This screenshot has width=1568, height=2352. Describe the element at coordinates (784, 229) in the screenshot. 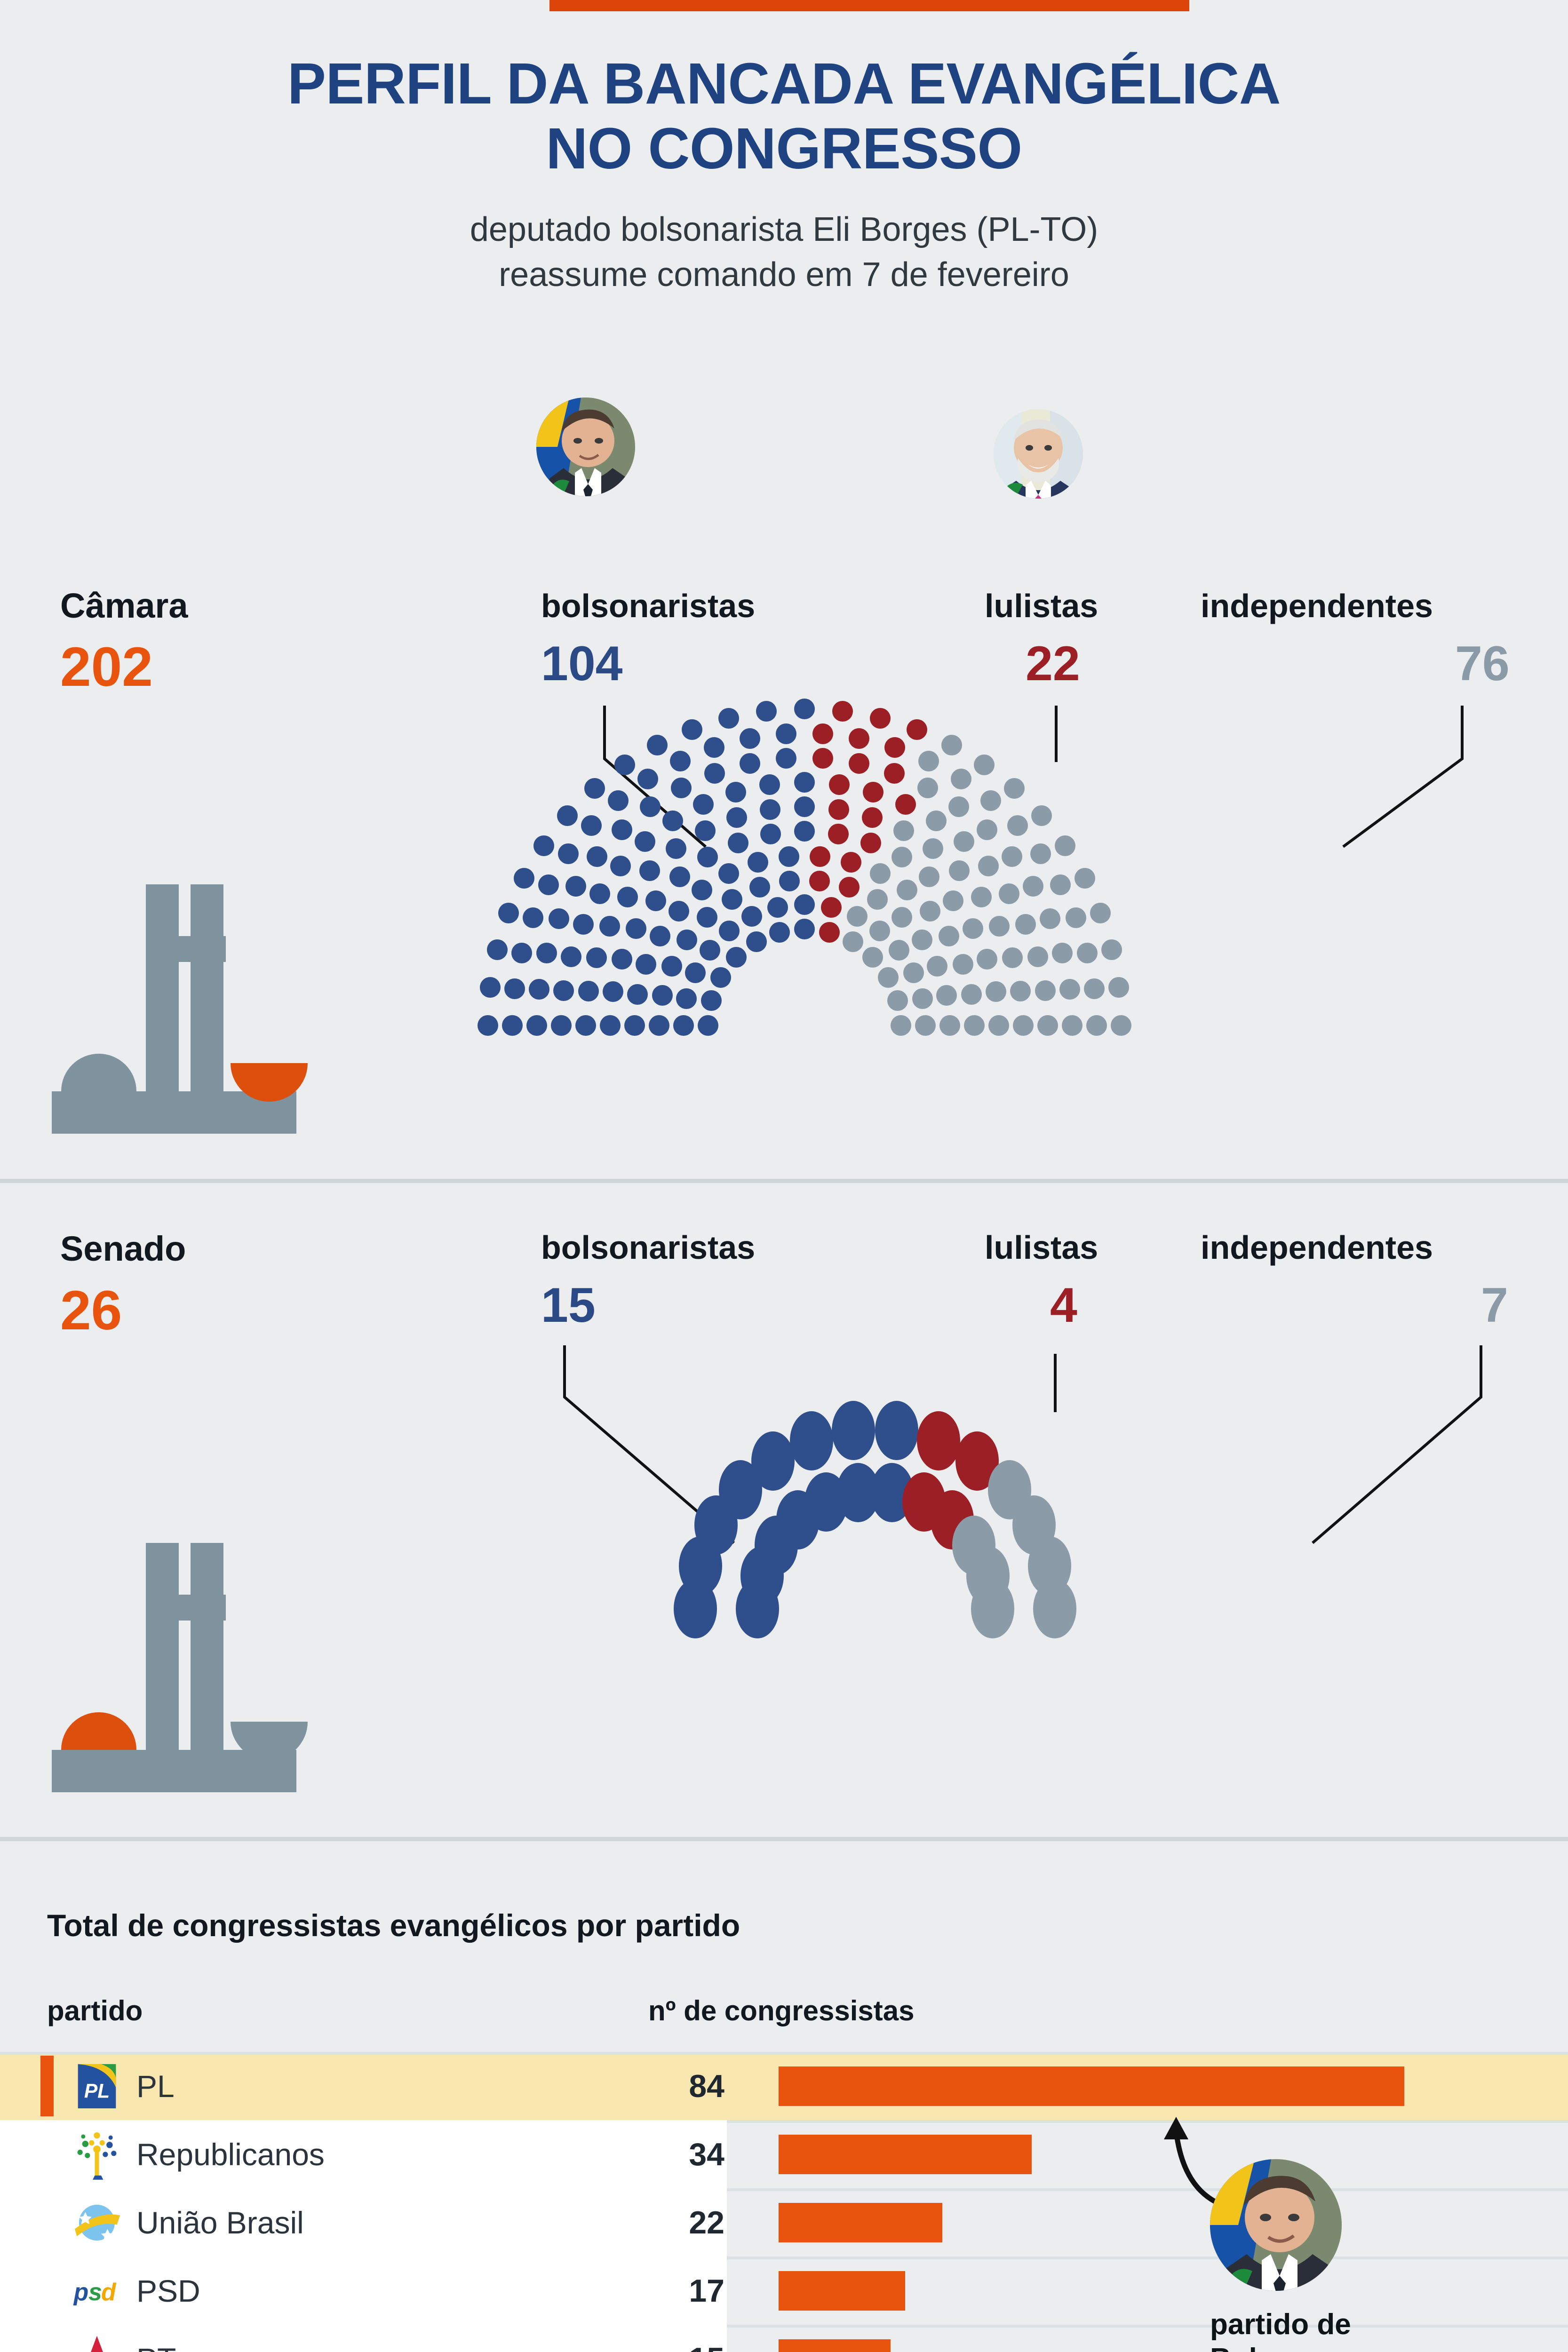

I see `page-subtitle-line1: deputado bolsonarista Eli Borges (PL-TO)` at that location.